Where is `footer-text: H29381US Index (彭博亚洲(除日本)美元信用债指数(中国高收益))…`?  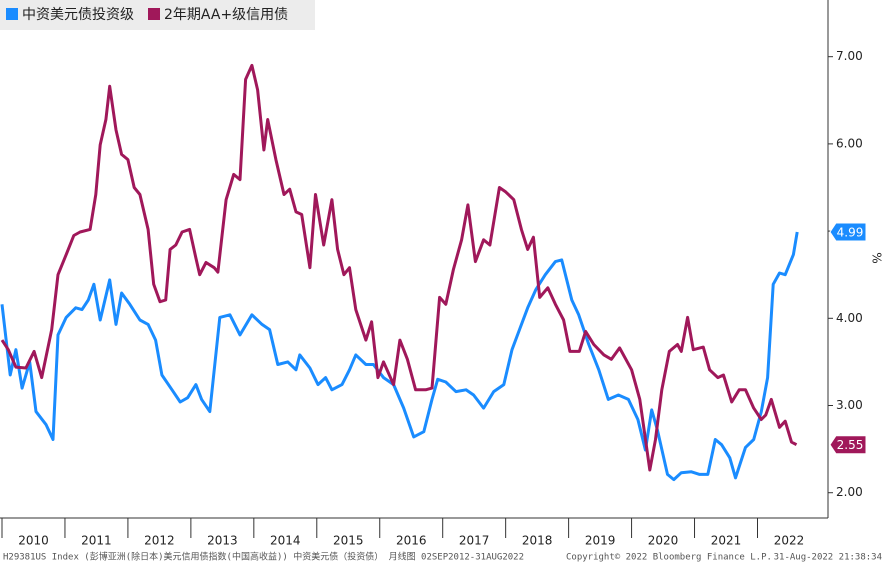
footer-text: H29381US Index (彭博亚洲(除日本)美元信用债指数(中国高收益))… is located at coordinates (263, 557).